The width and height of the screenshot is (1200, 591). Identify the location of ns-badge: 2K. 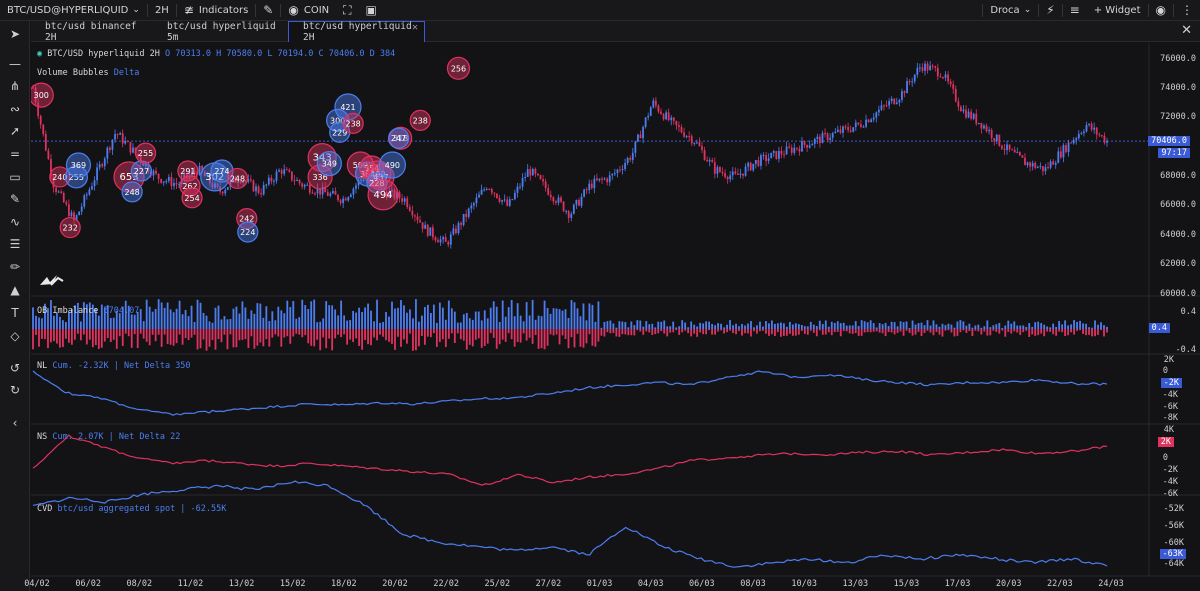
(1165, 442).